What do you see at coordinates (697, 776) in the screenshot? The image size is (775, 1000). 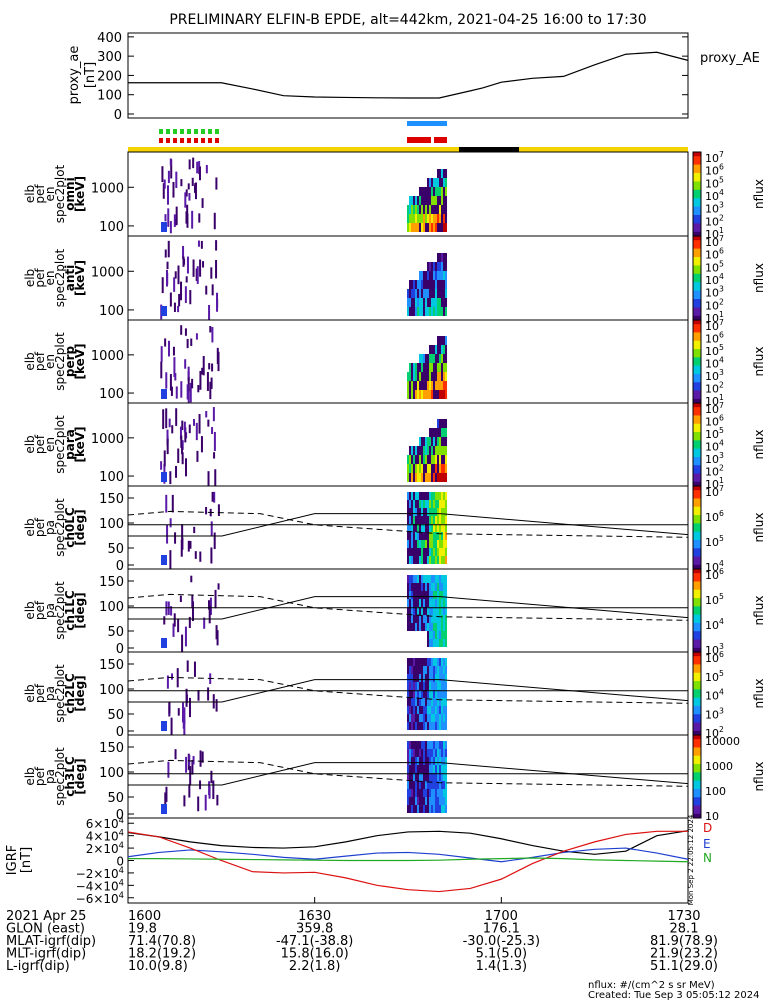 I see `colorbar-frame` at bounding box center [697, 776].